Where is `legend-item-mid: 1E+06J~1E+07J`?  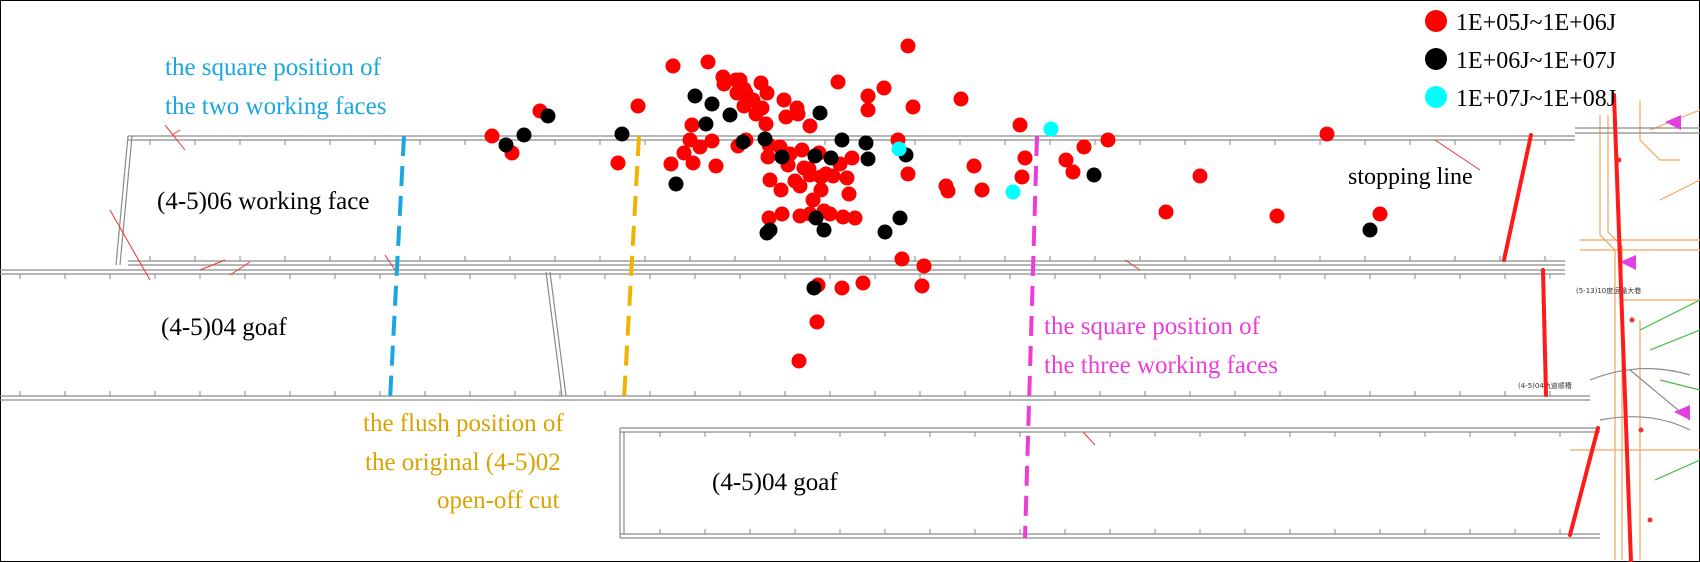
legend-item-mid: 1E+06J~1E+07J is located at coordinates (1520, 61).